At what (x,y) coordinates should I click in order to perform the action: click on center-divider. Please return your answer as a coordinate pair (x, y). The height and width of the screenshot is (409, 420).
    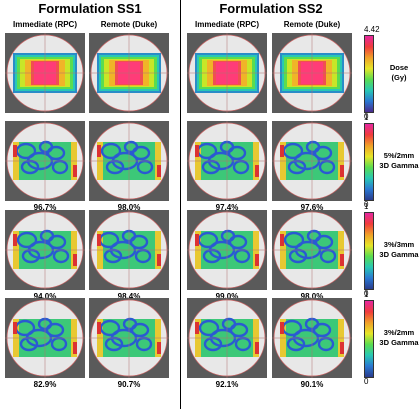
    Looking at the image, I should click on (180, 204).